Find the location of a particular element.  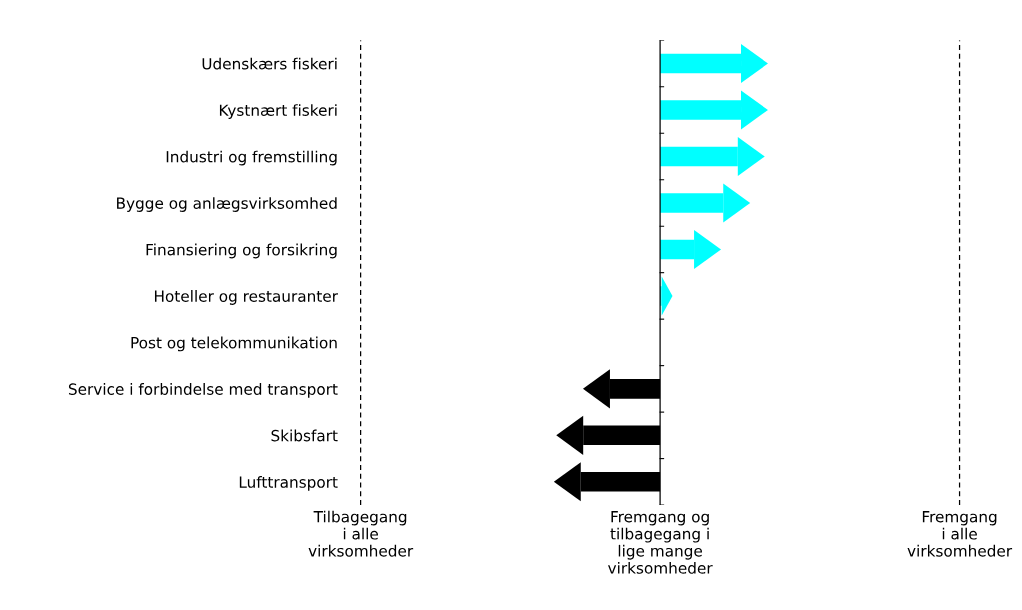

y-tick-label: Lufttransport is located at coordinates (288, 483).